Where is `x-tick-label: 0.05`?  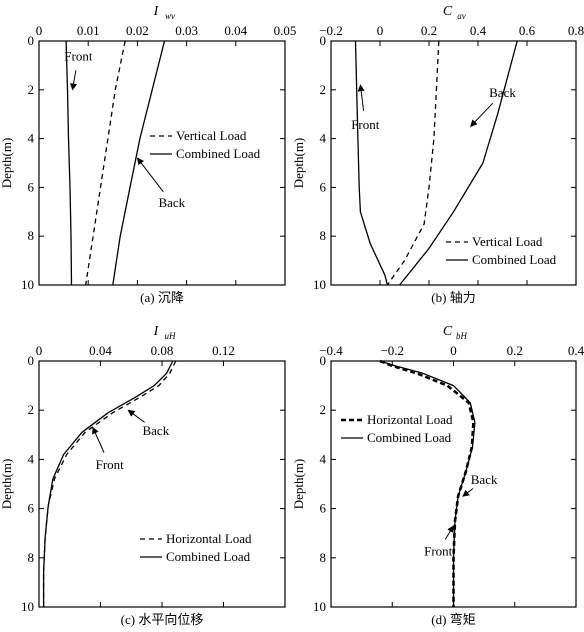 x-tick-label: 0.05 is located at coordinates (285, 30).